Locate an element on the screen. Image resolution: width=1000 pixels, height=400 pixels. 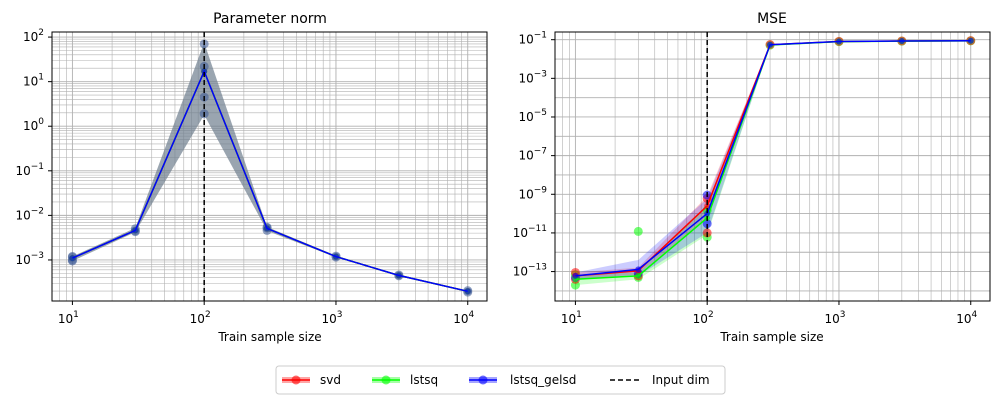
series-marker-svd is located at coordinates (707, 205).